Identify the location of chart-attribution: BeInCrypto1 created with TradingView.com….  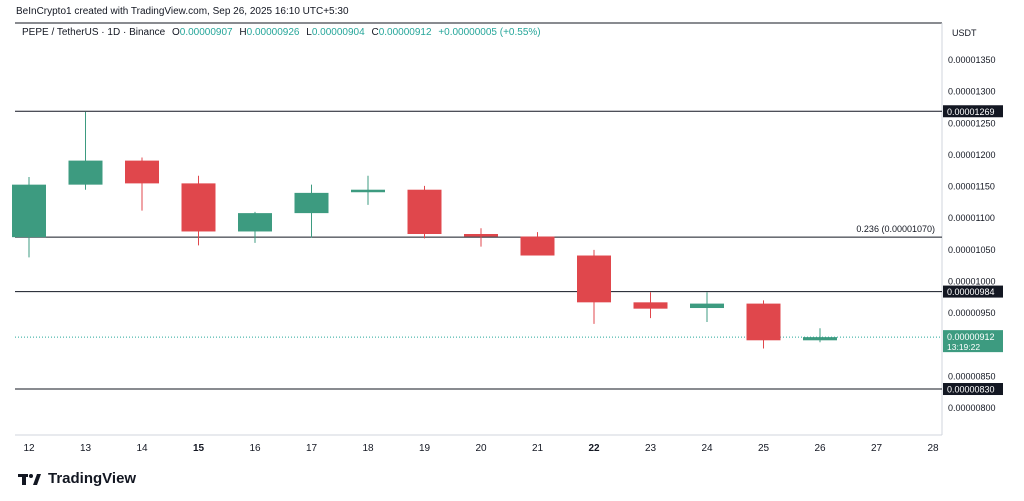
(182, 11).